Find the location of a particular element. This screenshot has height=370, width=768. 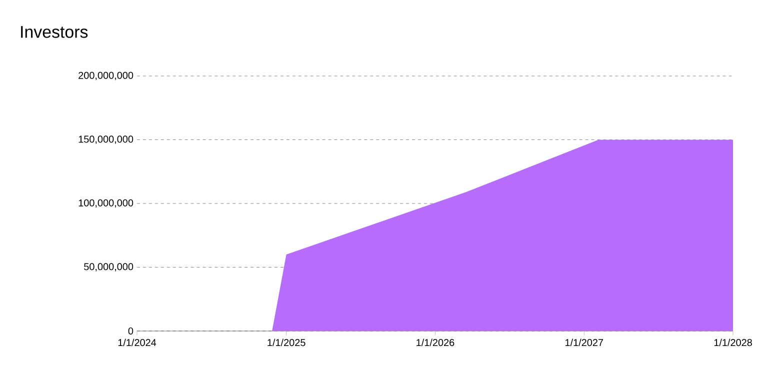

x-tick-label: 1/1/2027 is located at coordinates (584, 342).